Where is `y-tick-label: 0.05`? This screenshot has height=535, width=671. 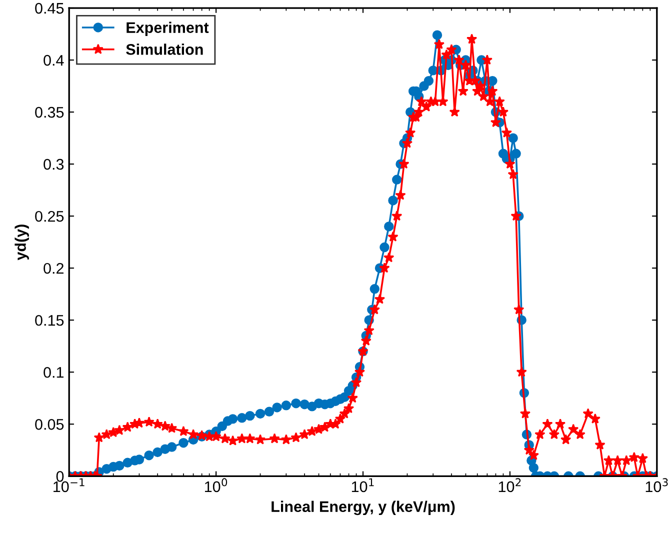
y-tick-label: 0.05 is located at coordinates (49, 424).